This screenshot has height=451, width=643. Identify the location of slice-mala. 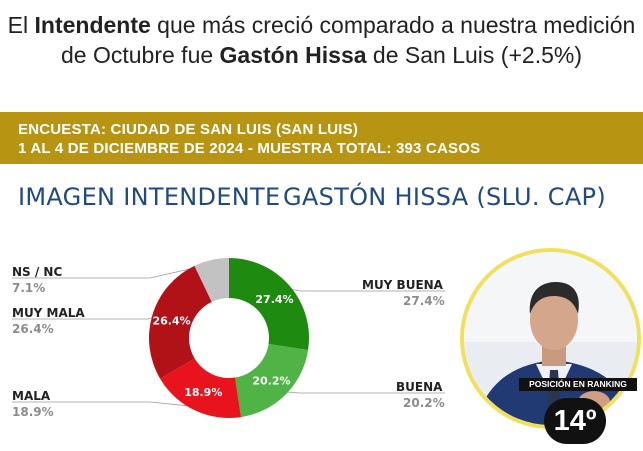
(201, 388).